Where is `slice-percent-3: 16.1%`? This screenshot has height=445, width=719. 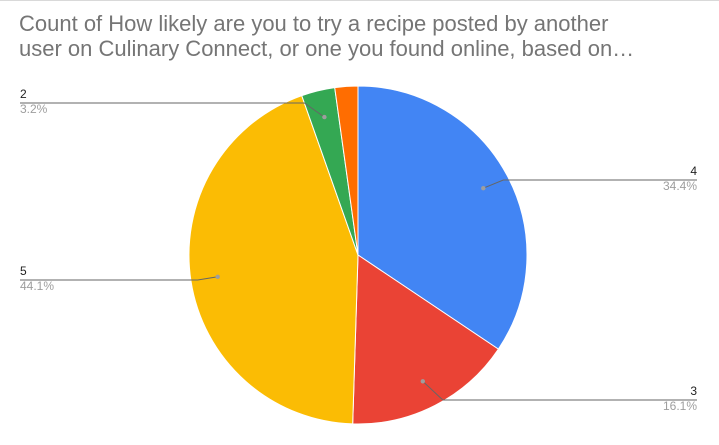
slice-percent-3: 16.1% is located at coordinates (680, 406).